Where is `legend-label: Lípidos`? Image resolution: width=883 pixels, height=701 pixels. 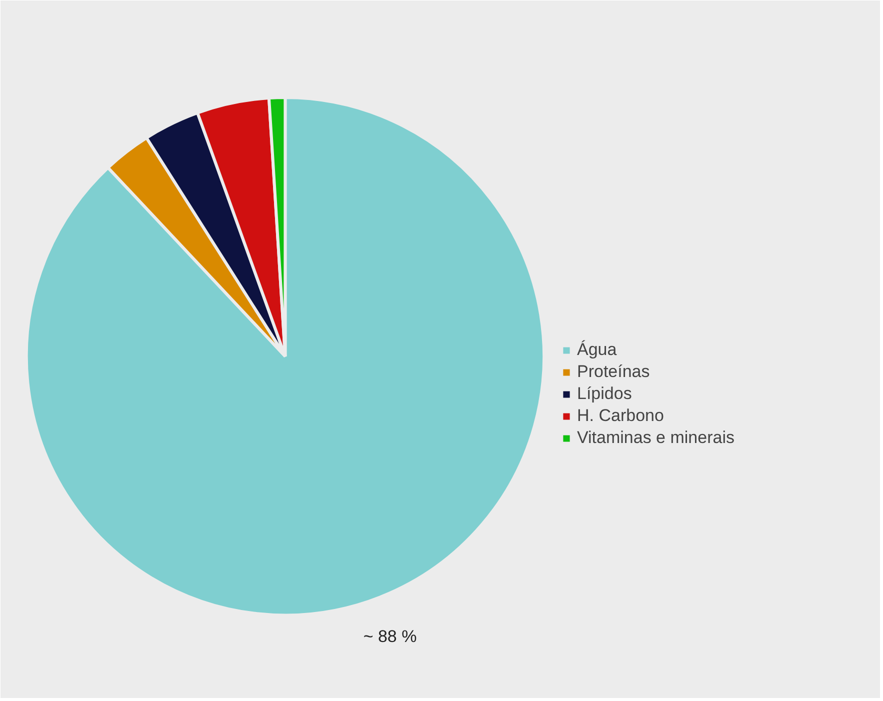
legend-label: Lípidos is located at coordinates (604, 394).